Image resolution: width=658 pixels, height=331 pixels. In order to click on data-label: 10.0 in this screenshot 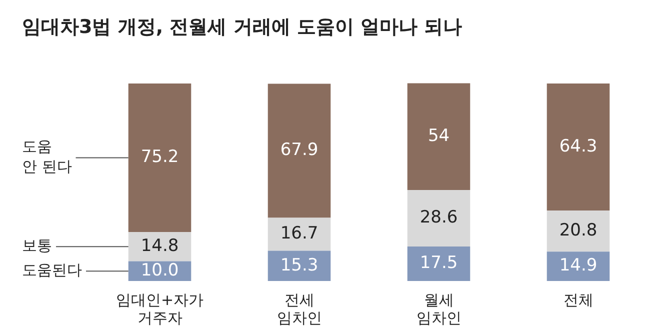, I will do `click(159, 270)`.